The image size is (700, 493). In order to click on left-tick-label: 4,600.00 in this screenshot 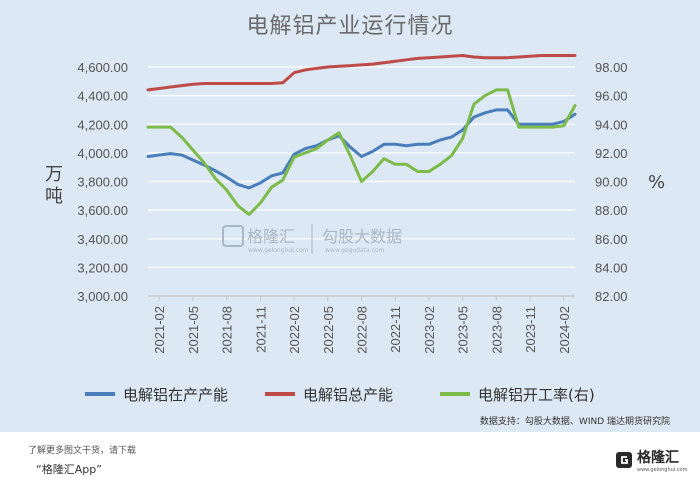, I will do `click(102, 67)`.